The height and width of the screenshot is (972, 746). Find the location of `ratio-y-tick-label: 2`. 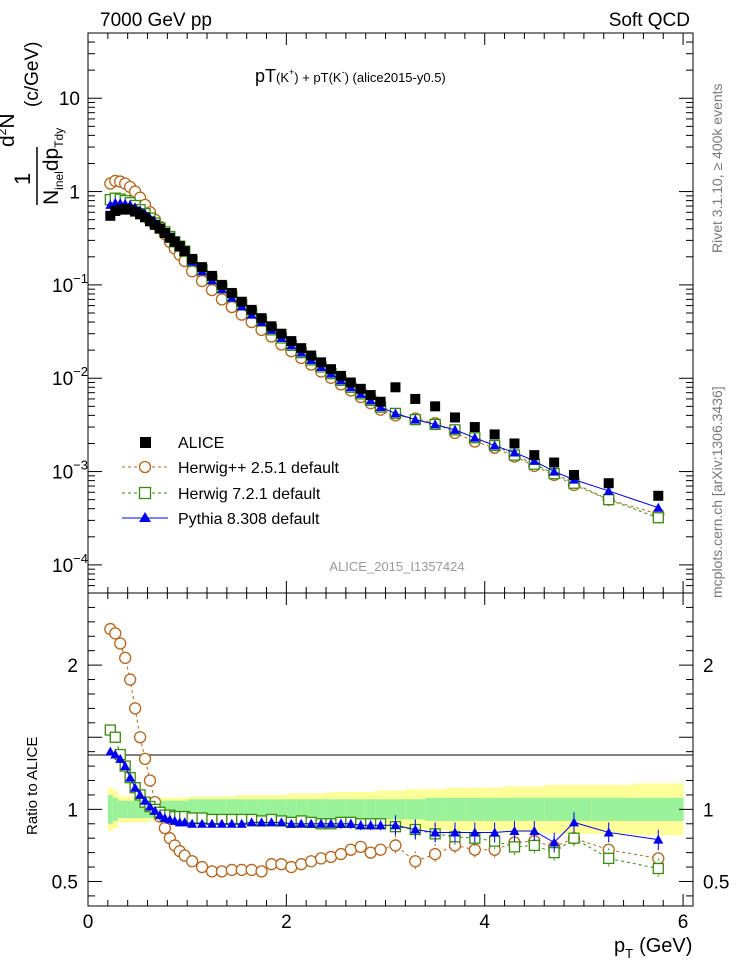

ratio-y-tick-label: 2 is located at coordinates (72, 666).